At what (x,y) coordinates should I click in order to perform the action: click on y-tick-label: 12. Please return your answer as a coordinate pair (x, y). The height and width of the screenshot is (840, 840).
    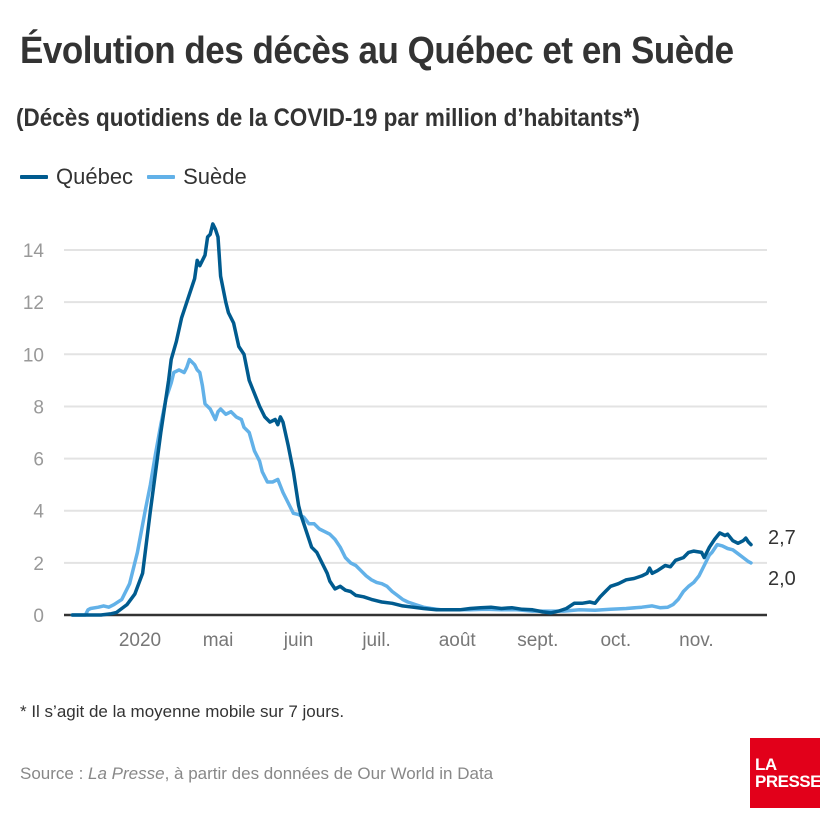
    Looking at the image, I should click on (33, 303).